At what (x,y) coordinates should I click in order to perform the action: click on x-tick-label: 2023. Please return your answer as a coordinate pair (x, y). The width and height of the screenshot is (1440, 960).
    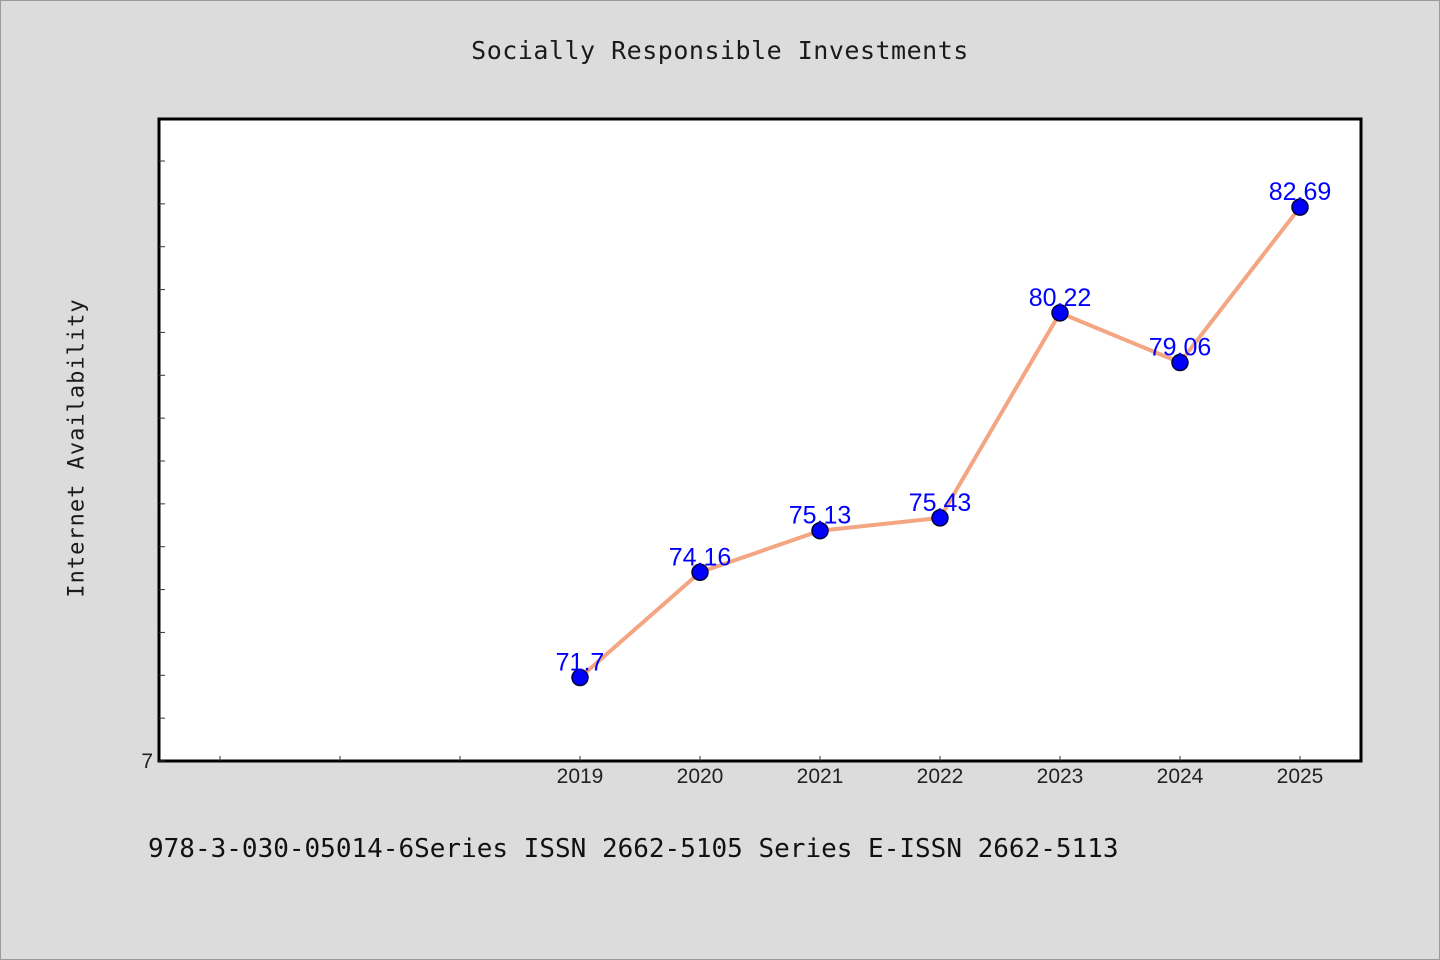
    Looking at the image, I should click on (1060, 776).